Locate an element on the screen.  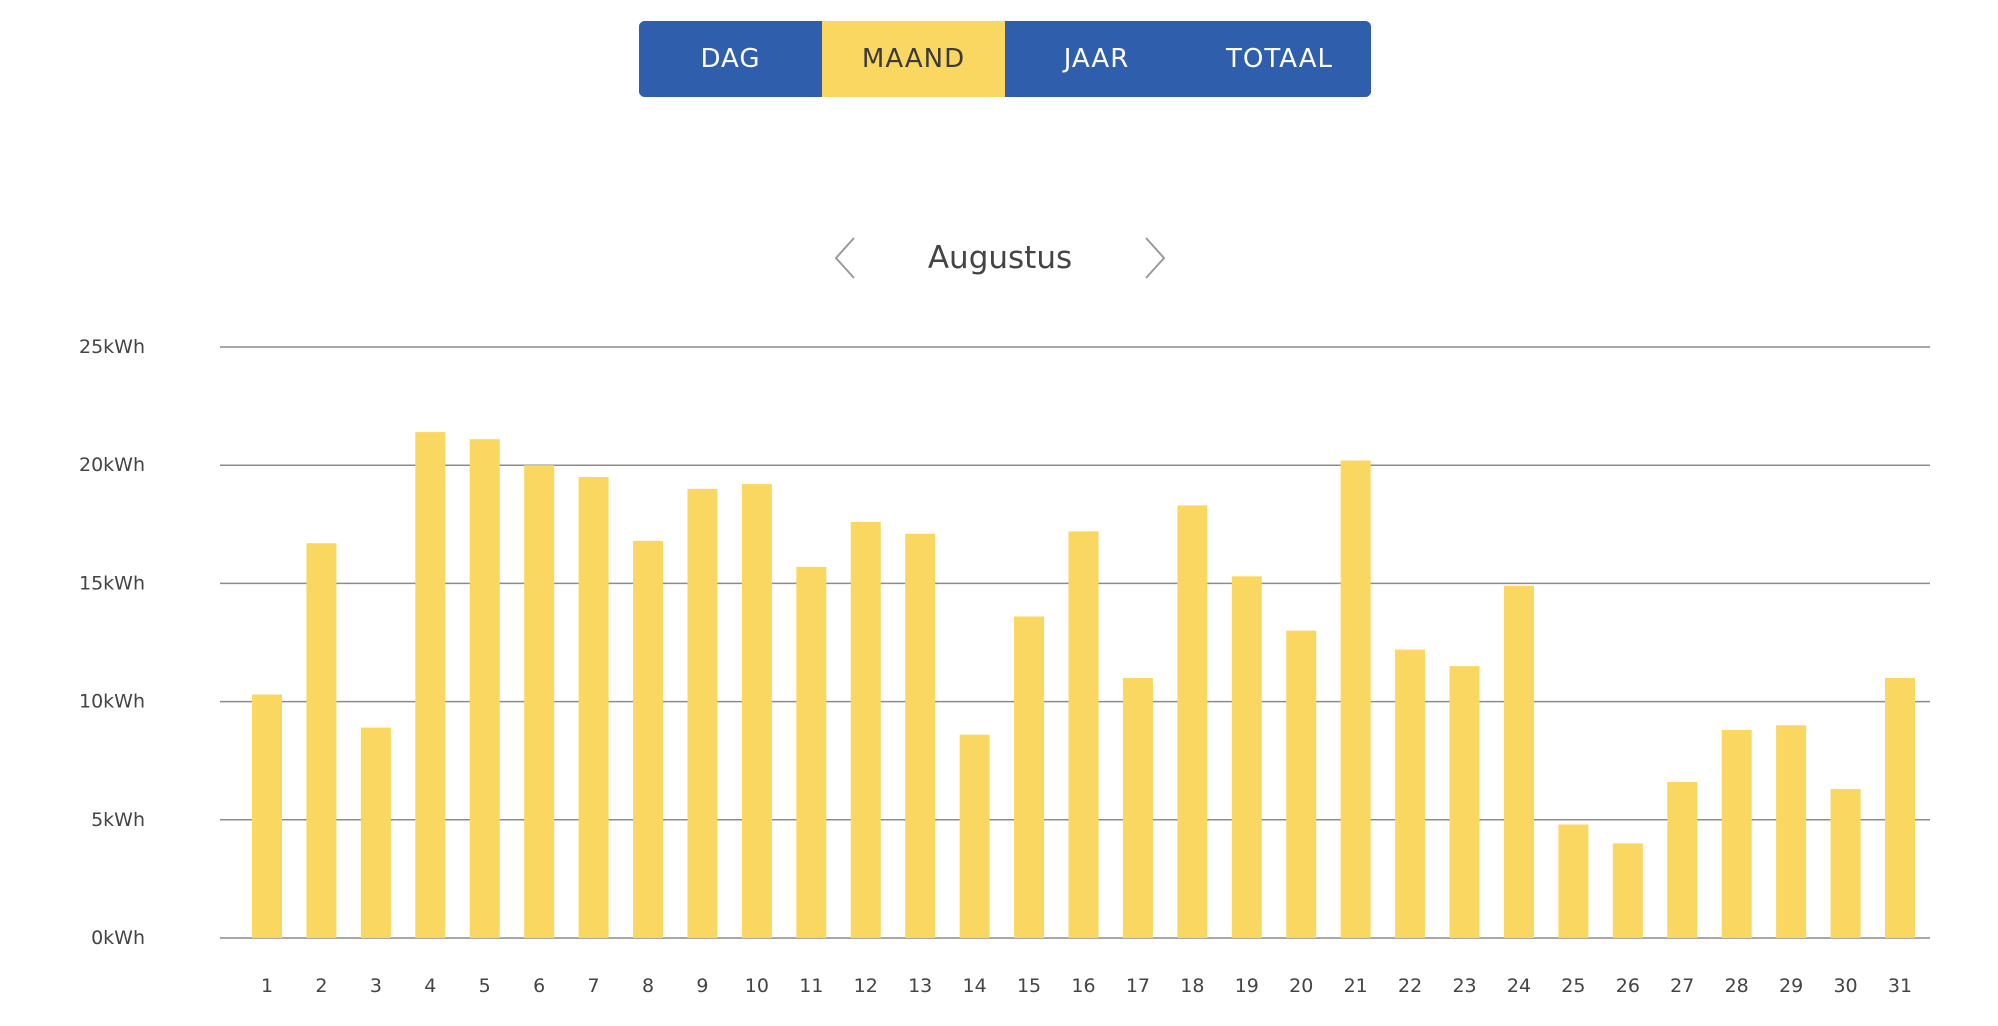
x-tick-label: 23 is located at coordinates (1464, 986).